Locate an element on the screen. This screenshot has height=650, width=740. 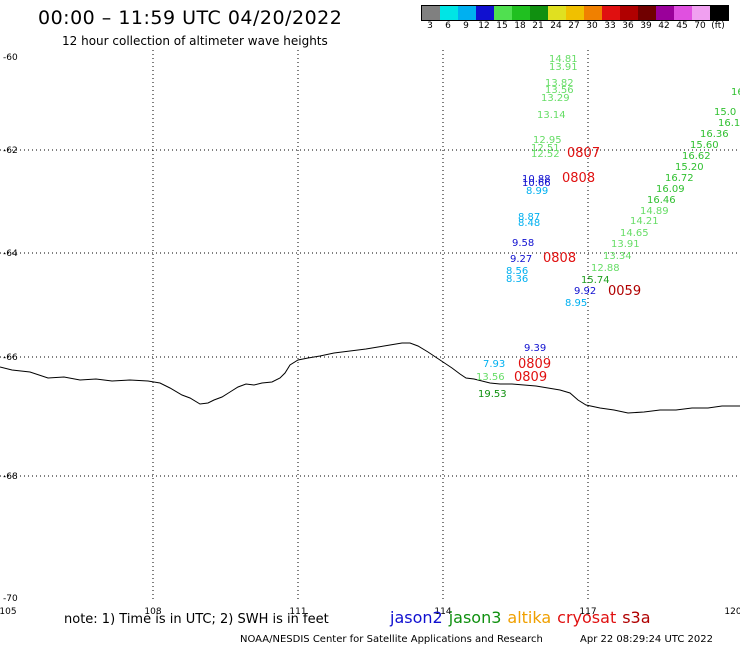
wave-height-value: 9.27 is located at coordinates (521, 259).